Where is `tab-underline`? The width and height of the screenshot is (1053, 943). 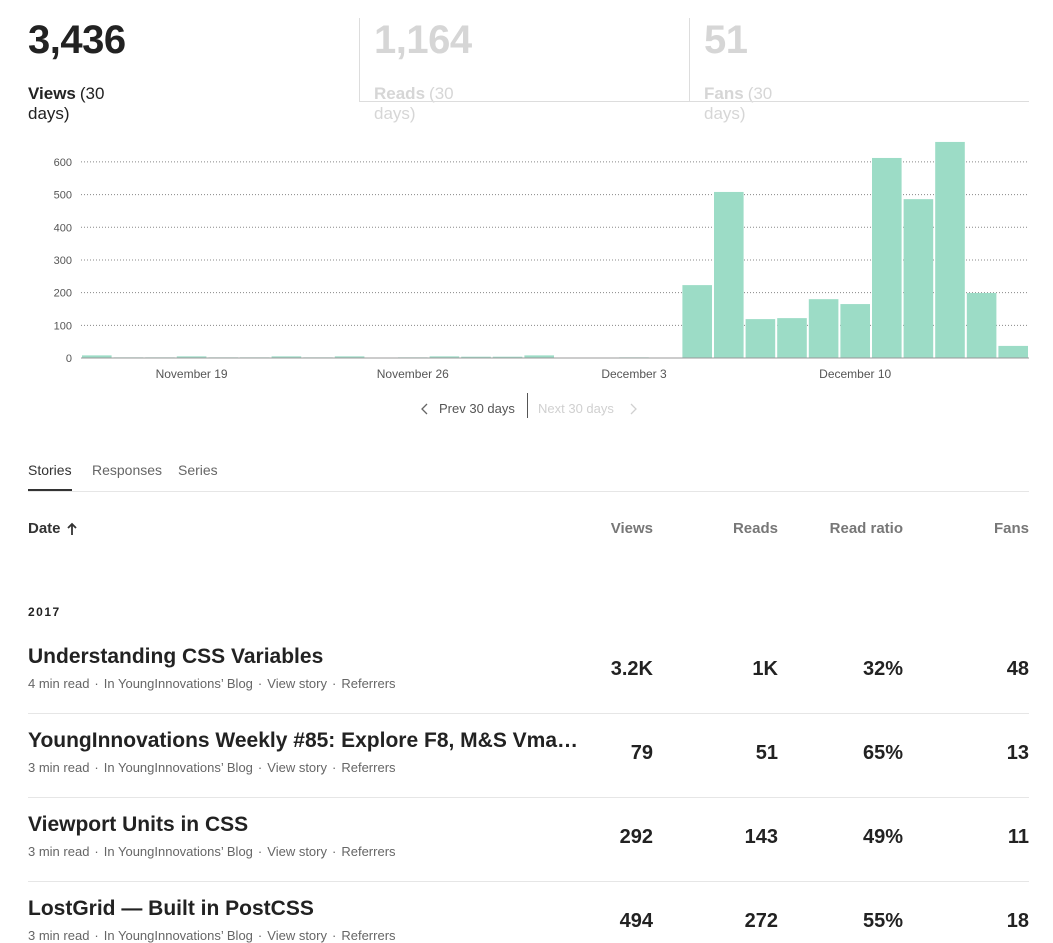 tab-underline is located at coordinates (50, 490).